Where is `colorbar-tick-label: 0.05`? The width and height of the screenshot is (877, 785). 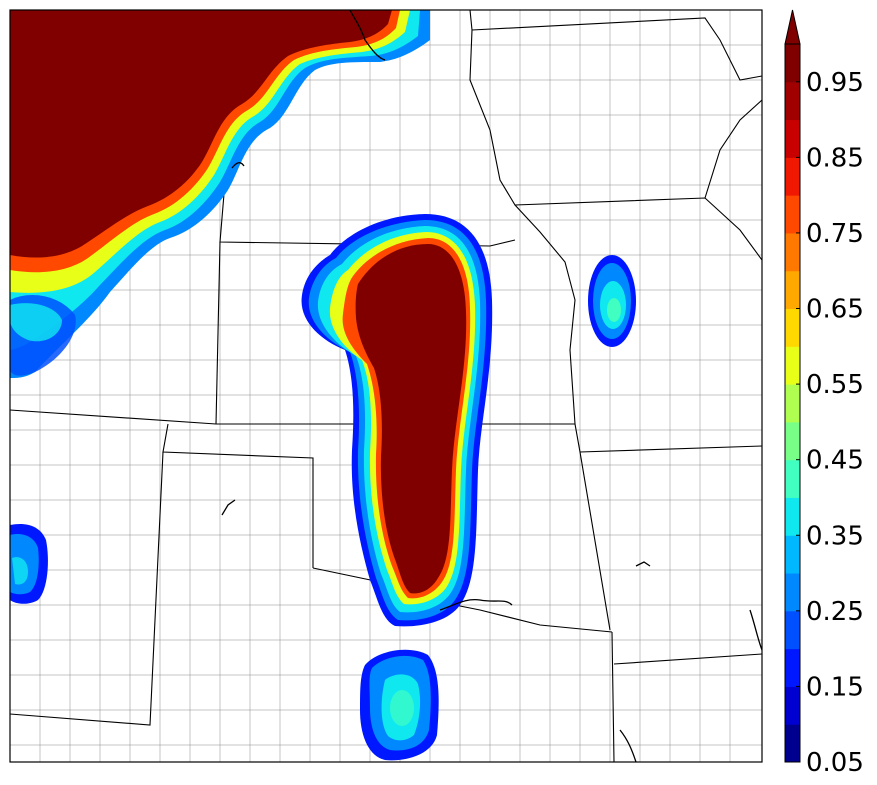 colorbar-tick-label: 0.05 is located at coordinates (835, 763).